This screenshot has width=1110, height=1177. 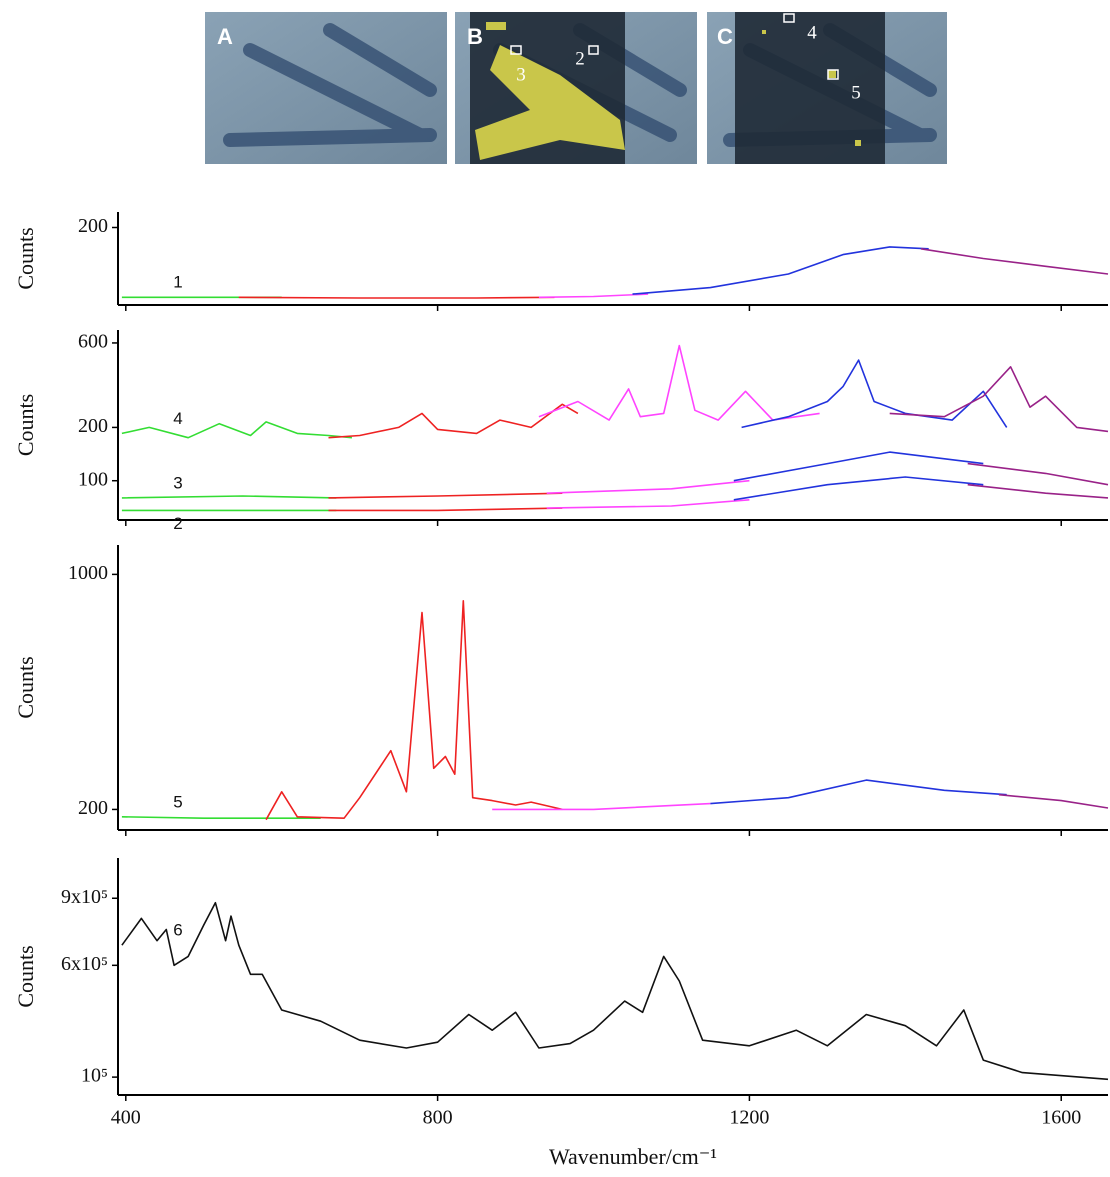 What do you see at coordinates (521, 74) in the screenshot?
I see `roi-label: 3` at bounding box center [521, 74].